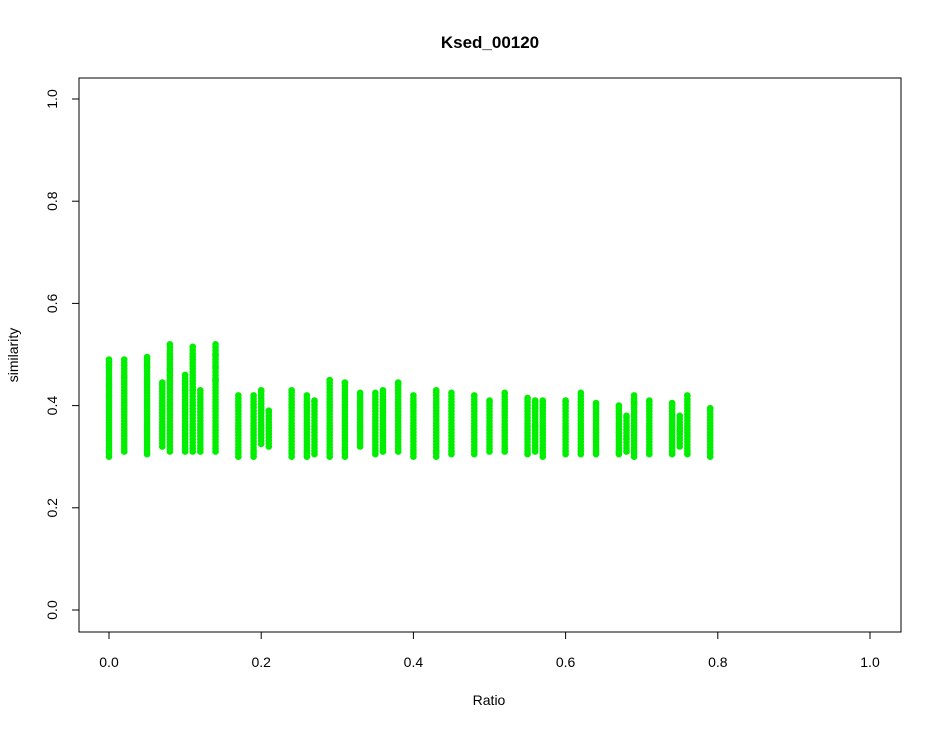  Describe the element at coordinates (870, 662) in the screenshot. I see `x-tick-label: 1.0` at that location.